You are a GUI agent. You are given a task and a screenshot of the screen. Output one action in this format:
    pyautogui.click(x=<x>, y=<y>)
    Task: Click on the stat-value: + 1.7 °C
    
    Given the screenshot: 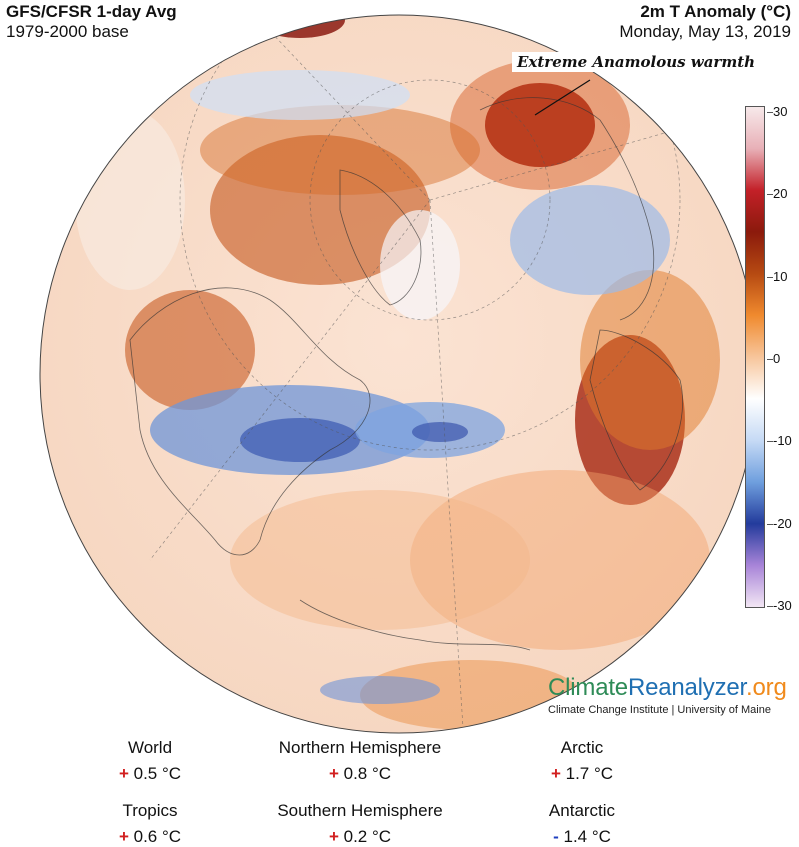 What is the action you would take?
    pyautogui.click(x=582, y=774)
    